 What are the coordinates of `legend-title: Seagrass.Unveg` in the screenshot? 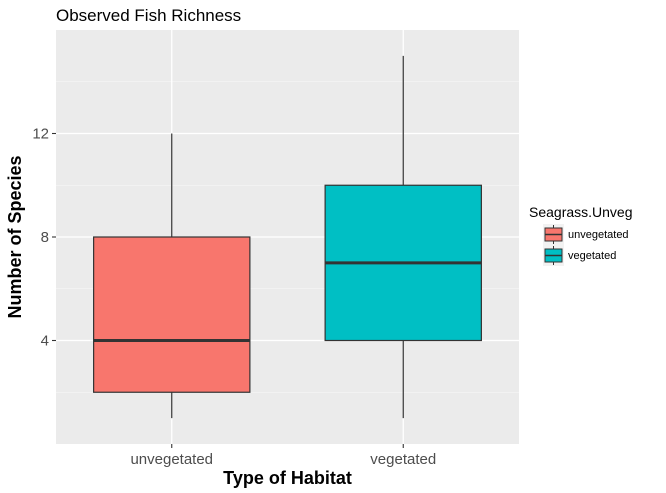 It's located at (581, 212).